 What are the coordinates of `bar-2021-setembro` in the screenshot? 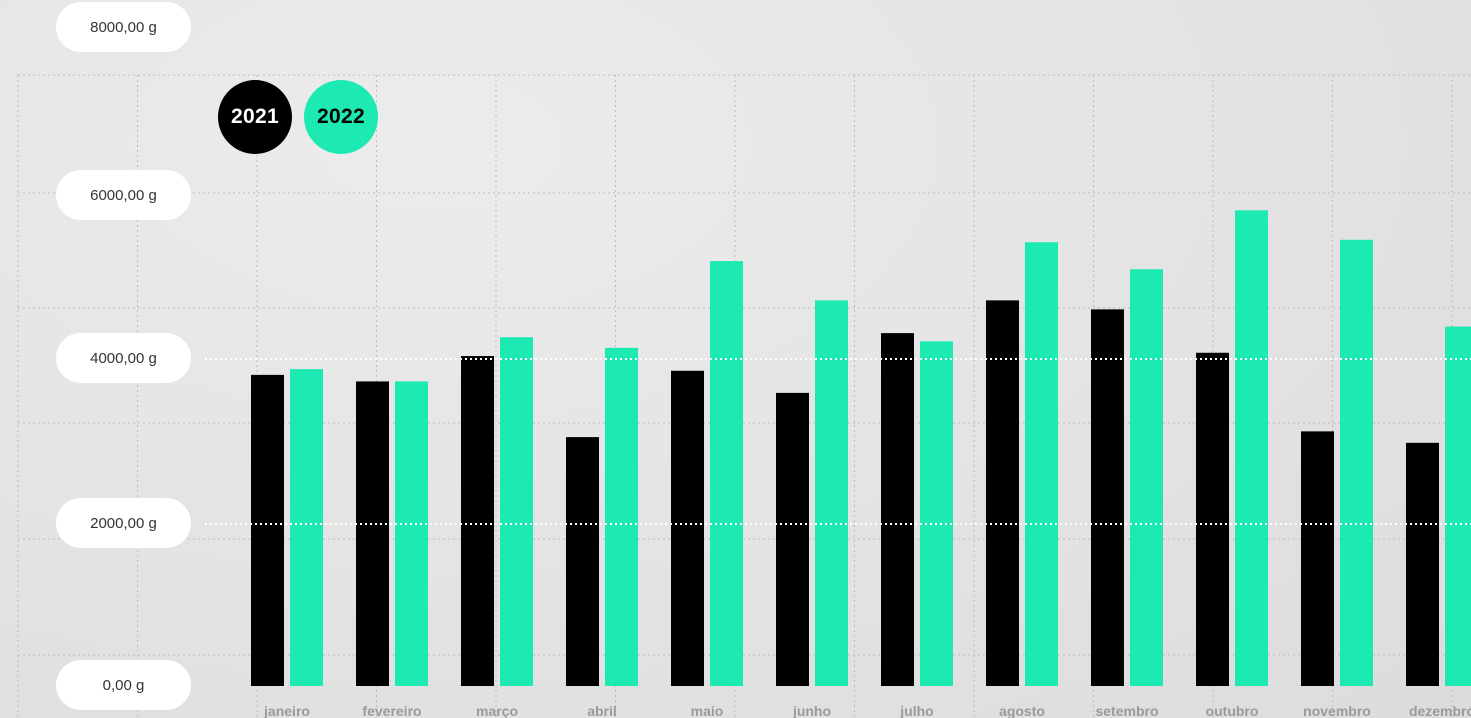 It's located at (1107, 497).